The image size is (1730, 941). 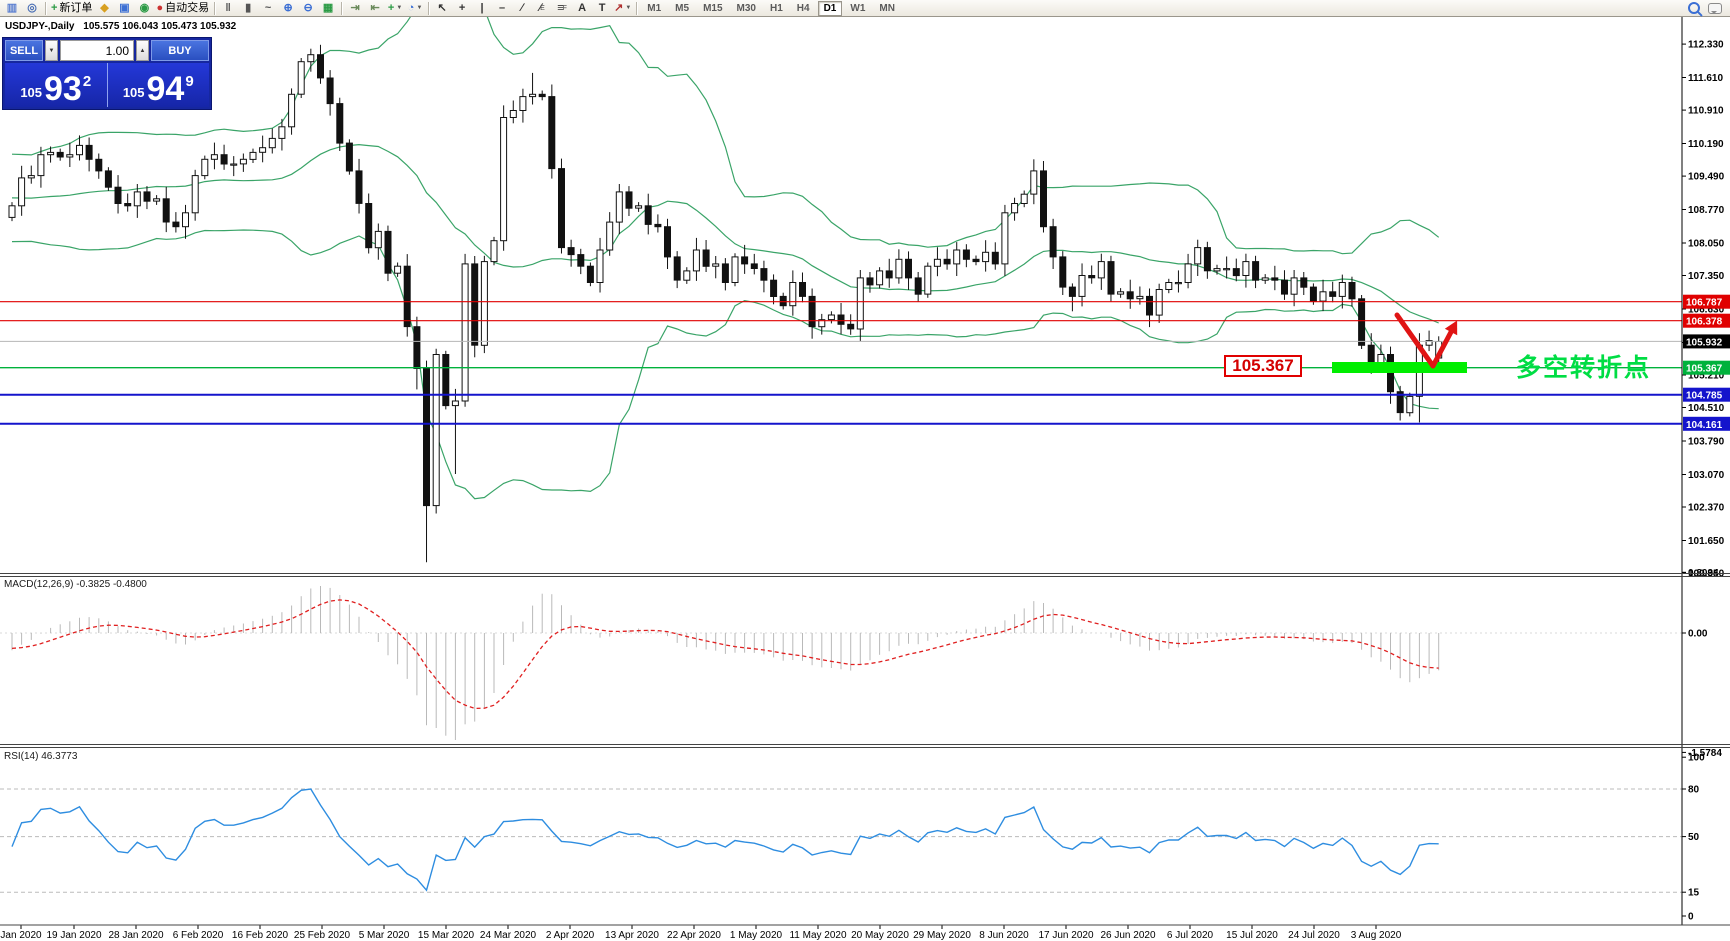 I want to click on text-icon: A, so click(x=582, y=8).